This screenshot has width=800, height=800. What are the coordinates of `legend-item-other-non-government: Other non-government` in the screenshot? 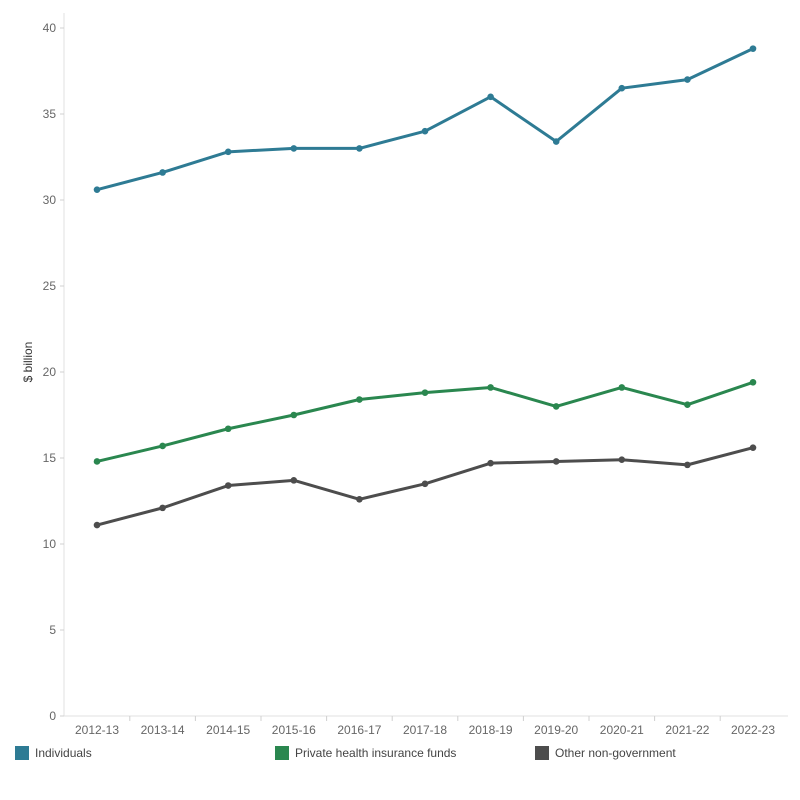 It's located at (605, 753).